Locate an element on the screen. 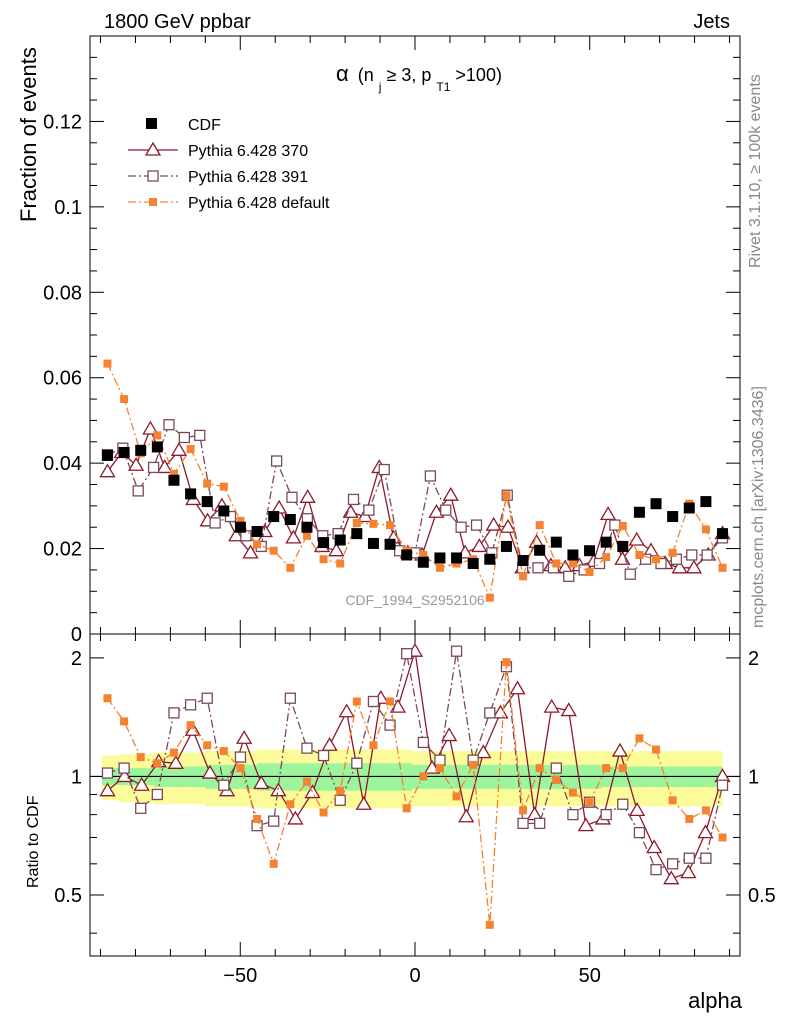 The width and height of the screenshot is (786, 1024). header-energy-label: 1800 GeV ppbar is located at coordinates (177, 22).